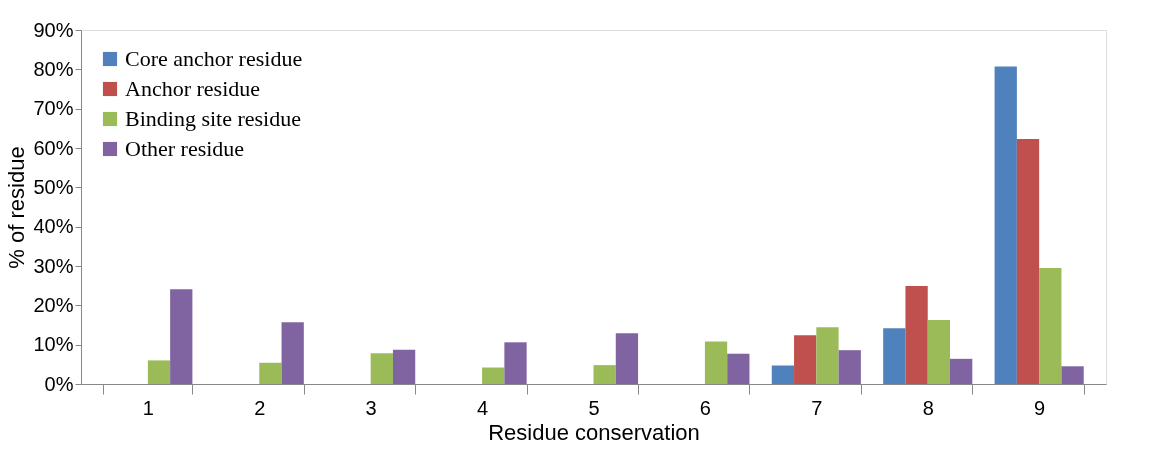  What do you see at coordinates (53, 29) in the screenshot?
I see `y-tick-label: 90%` at bounding box center [53, 29].